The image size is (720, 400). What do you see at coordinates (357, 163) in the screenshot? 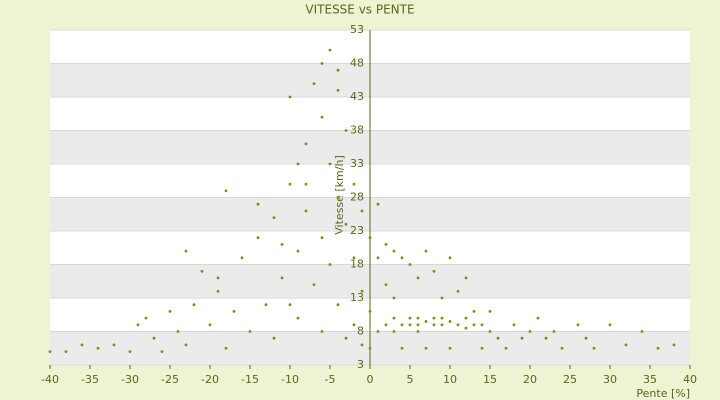
I see `y-tick-label: 33` at bounding box center [357, 163].